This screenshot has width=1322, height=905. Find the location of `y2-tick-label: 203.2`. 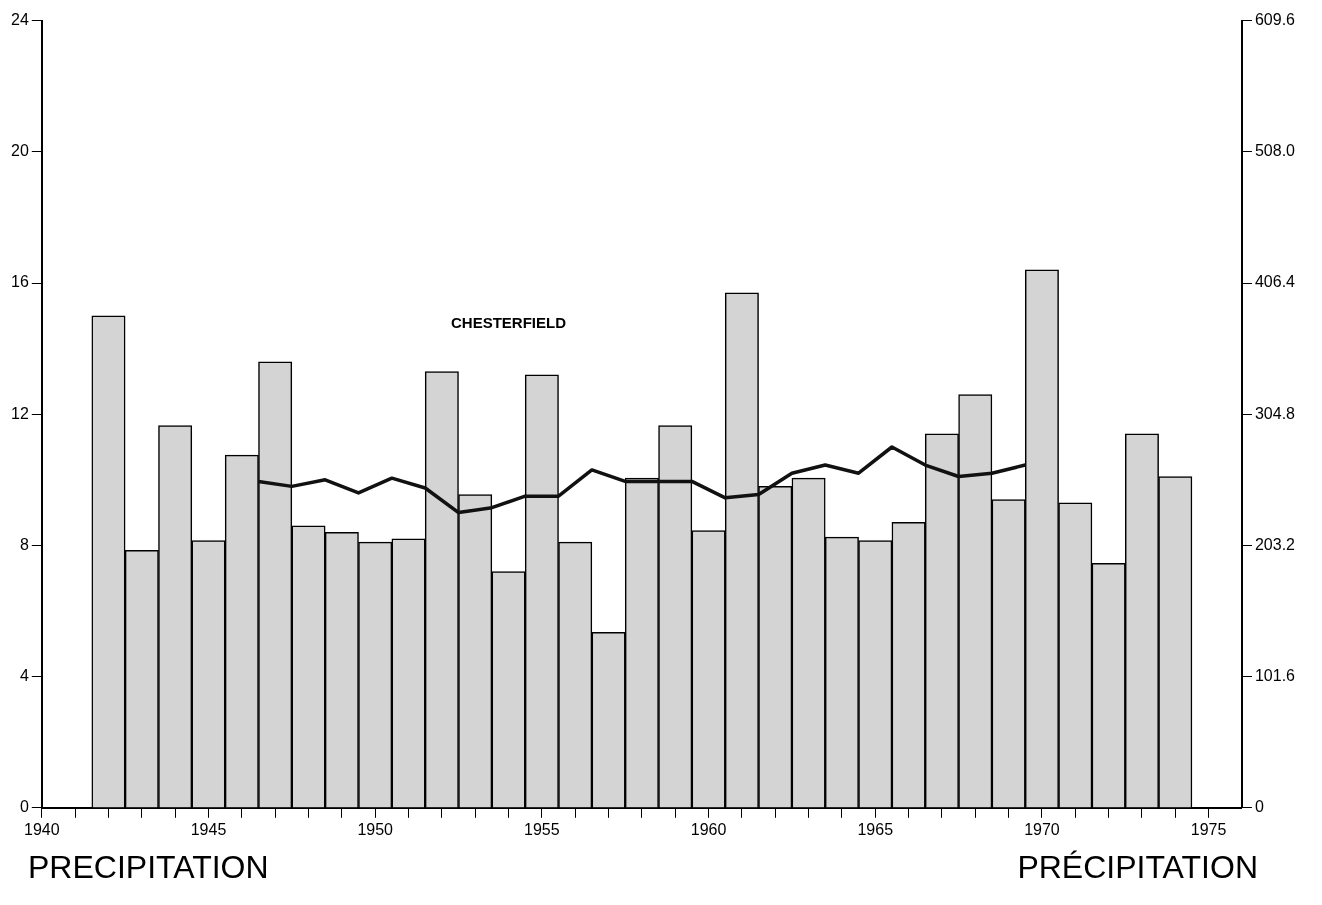

y2-tick-label: 203.2 is located at coordinates (1275, 544).